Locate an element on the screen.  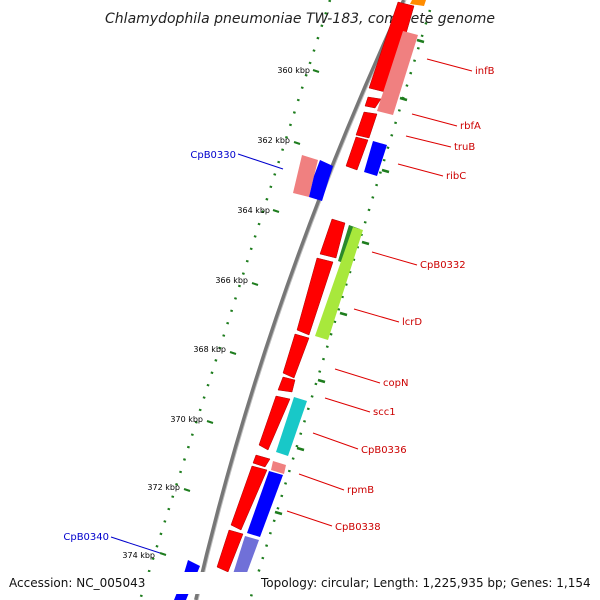
cds-ribC is located at coordinates (357, 153).